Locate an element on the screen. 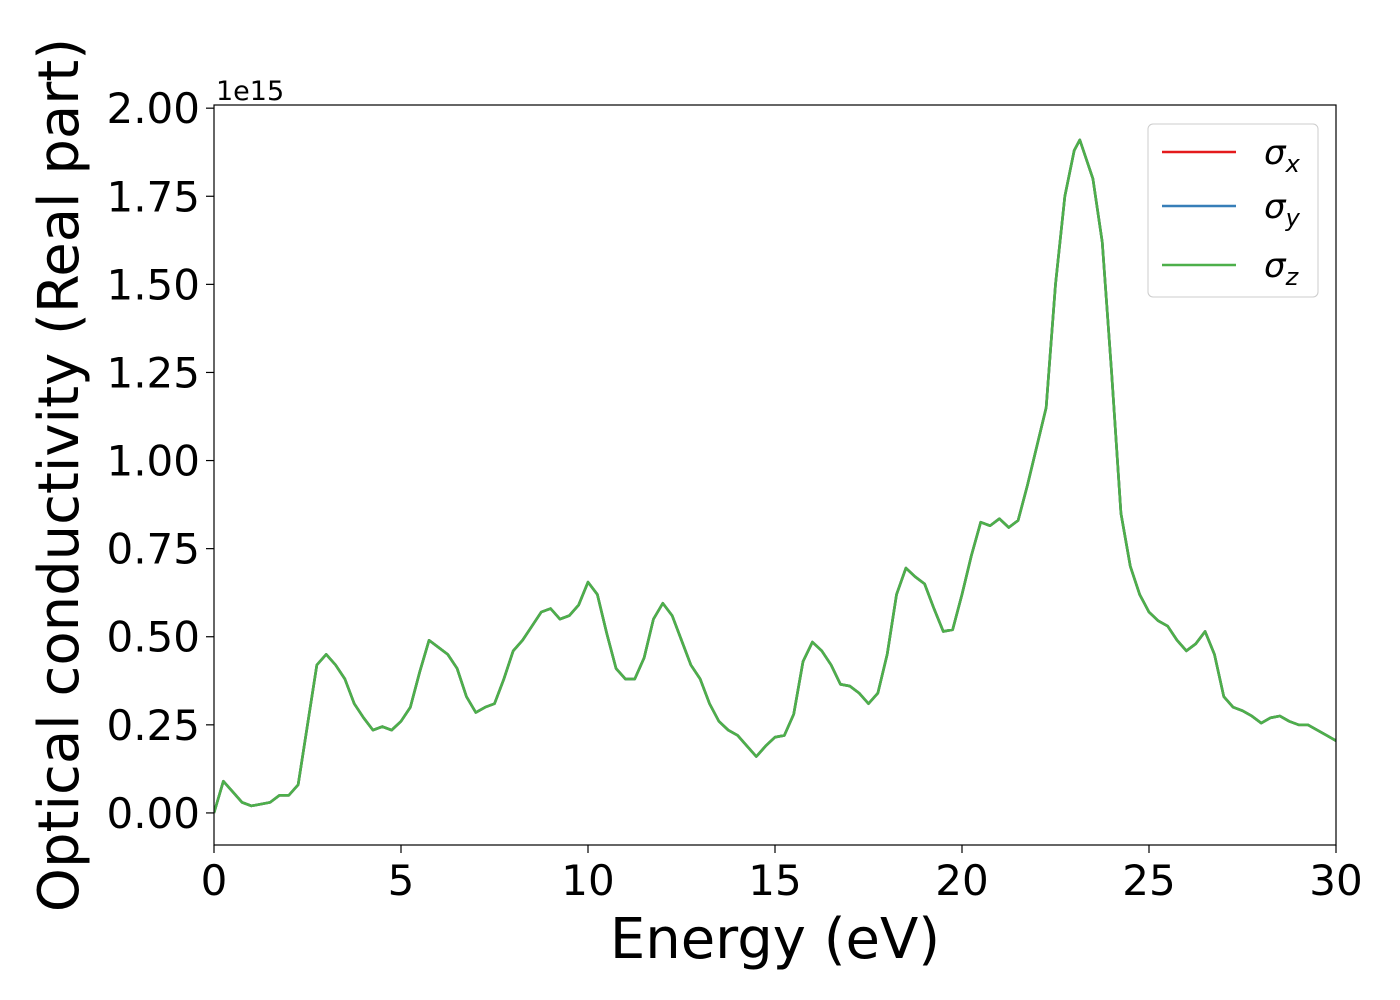 This screenshot has height=1000, width=1400. y-tick-label: 1.00 is located at coordinates (153, 461).